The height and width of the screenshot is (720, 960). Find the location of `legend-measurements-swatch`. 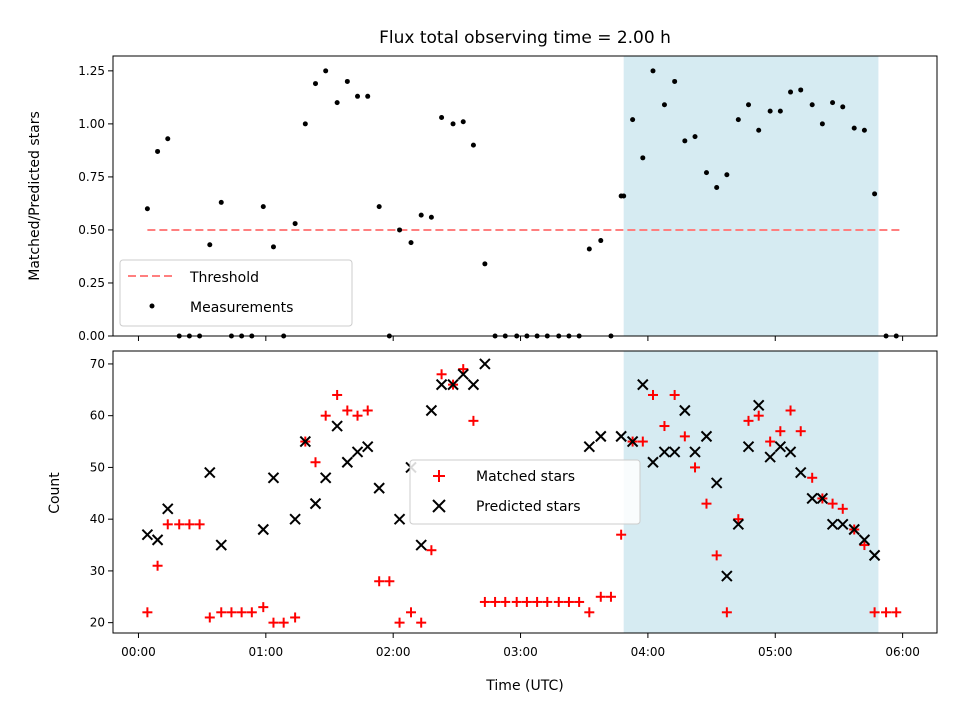

legend-measurements-swatch is located at coordinates (152, 306).